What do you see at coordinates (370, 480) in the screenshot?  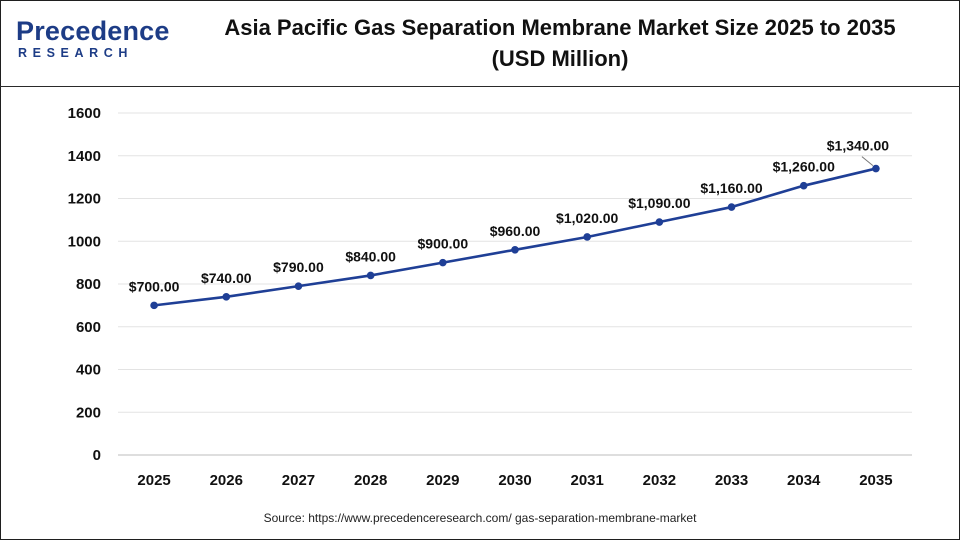 I see `x-tick-label: 2028` at bounding box center [370, 480].